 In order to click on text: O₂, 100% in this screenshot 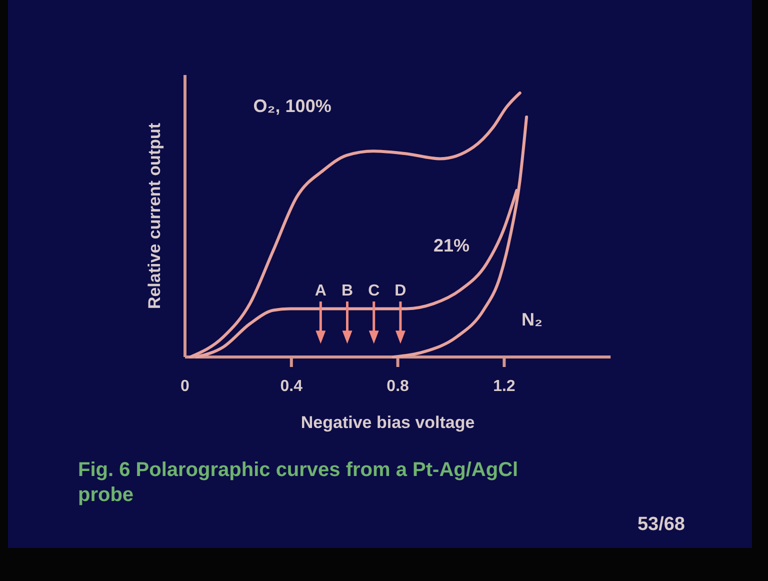, I will do `click(292, 106)`.